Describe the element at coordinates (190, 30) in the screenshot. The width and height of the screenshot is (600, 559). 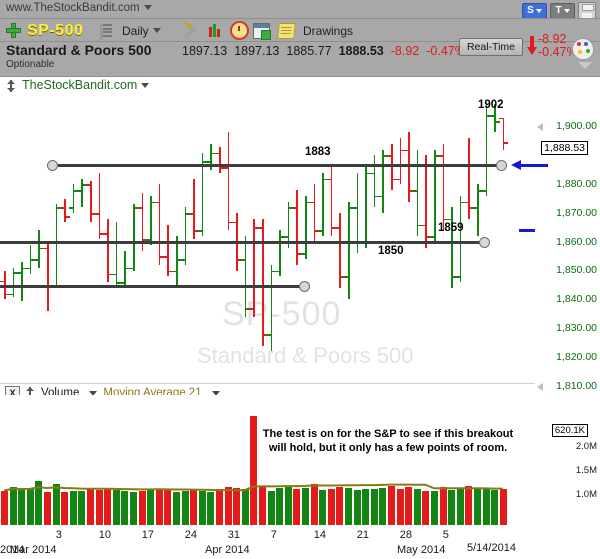
I see `tools-icon` at that location.